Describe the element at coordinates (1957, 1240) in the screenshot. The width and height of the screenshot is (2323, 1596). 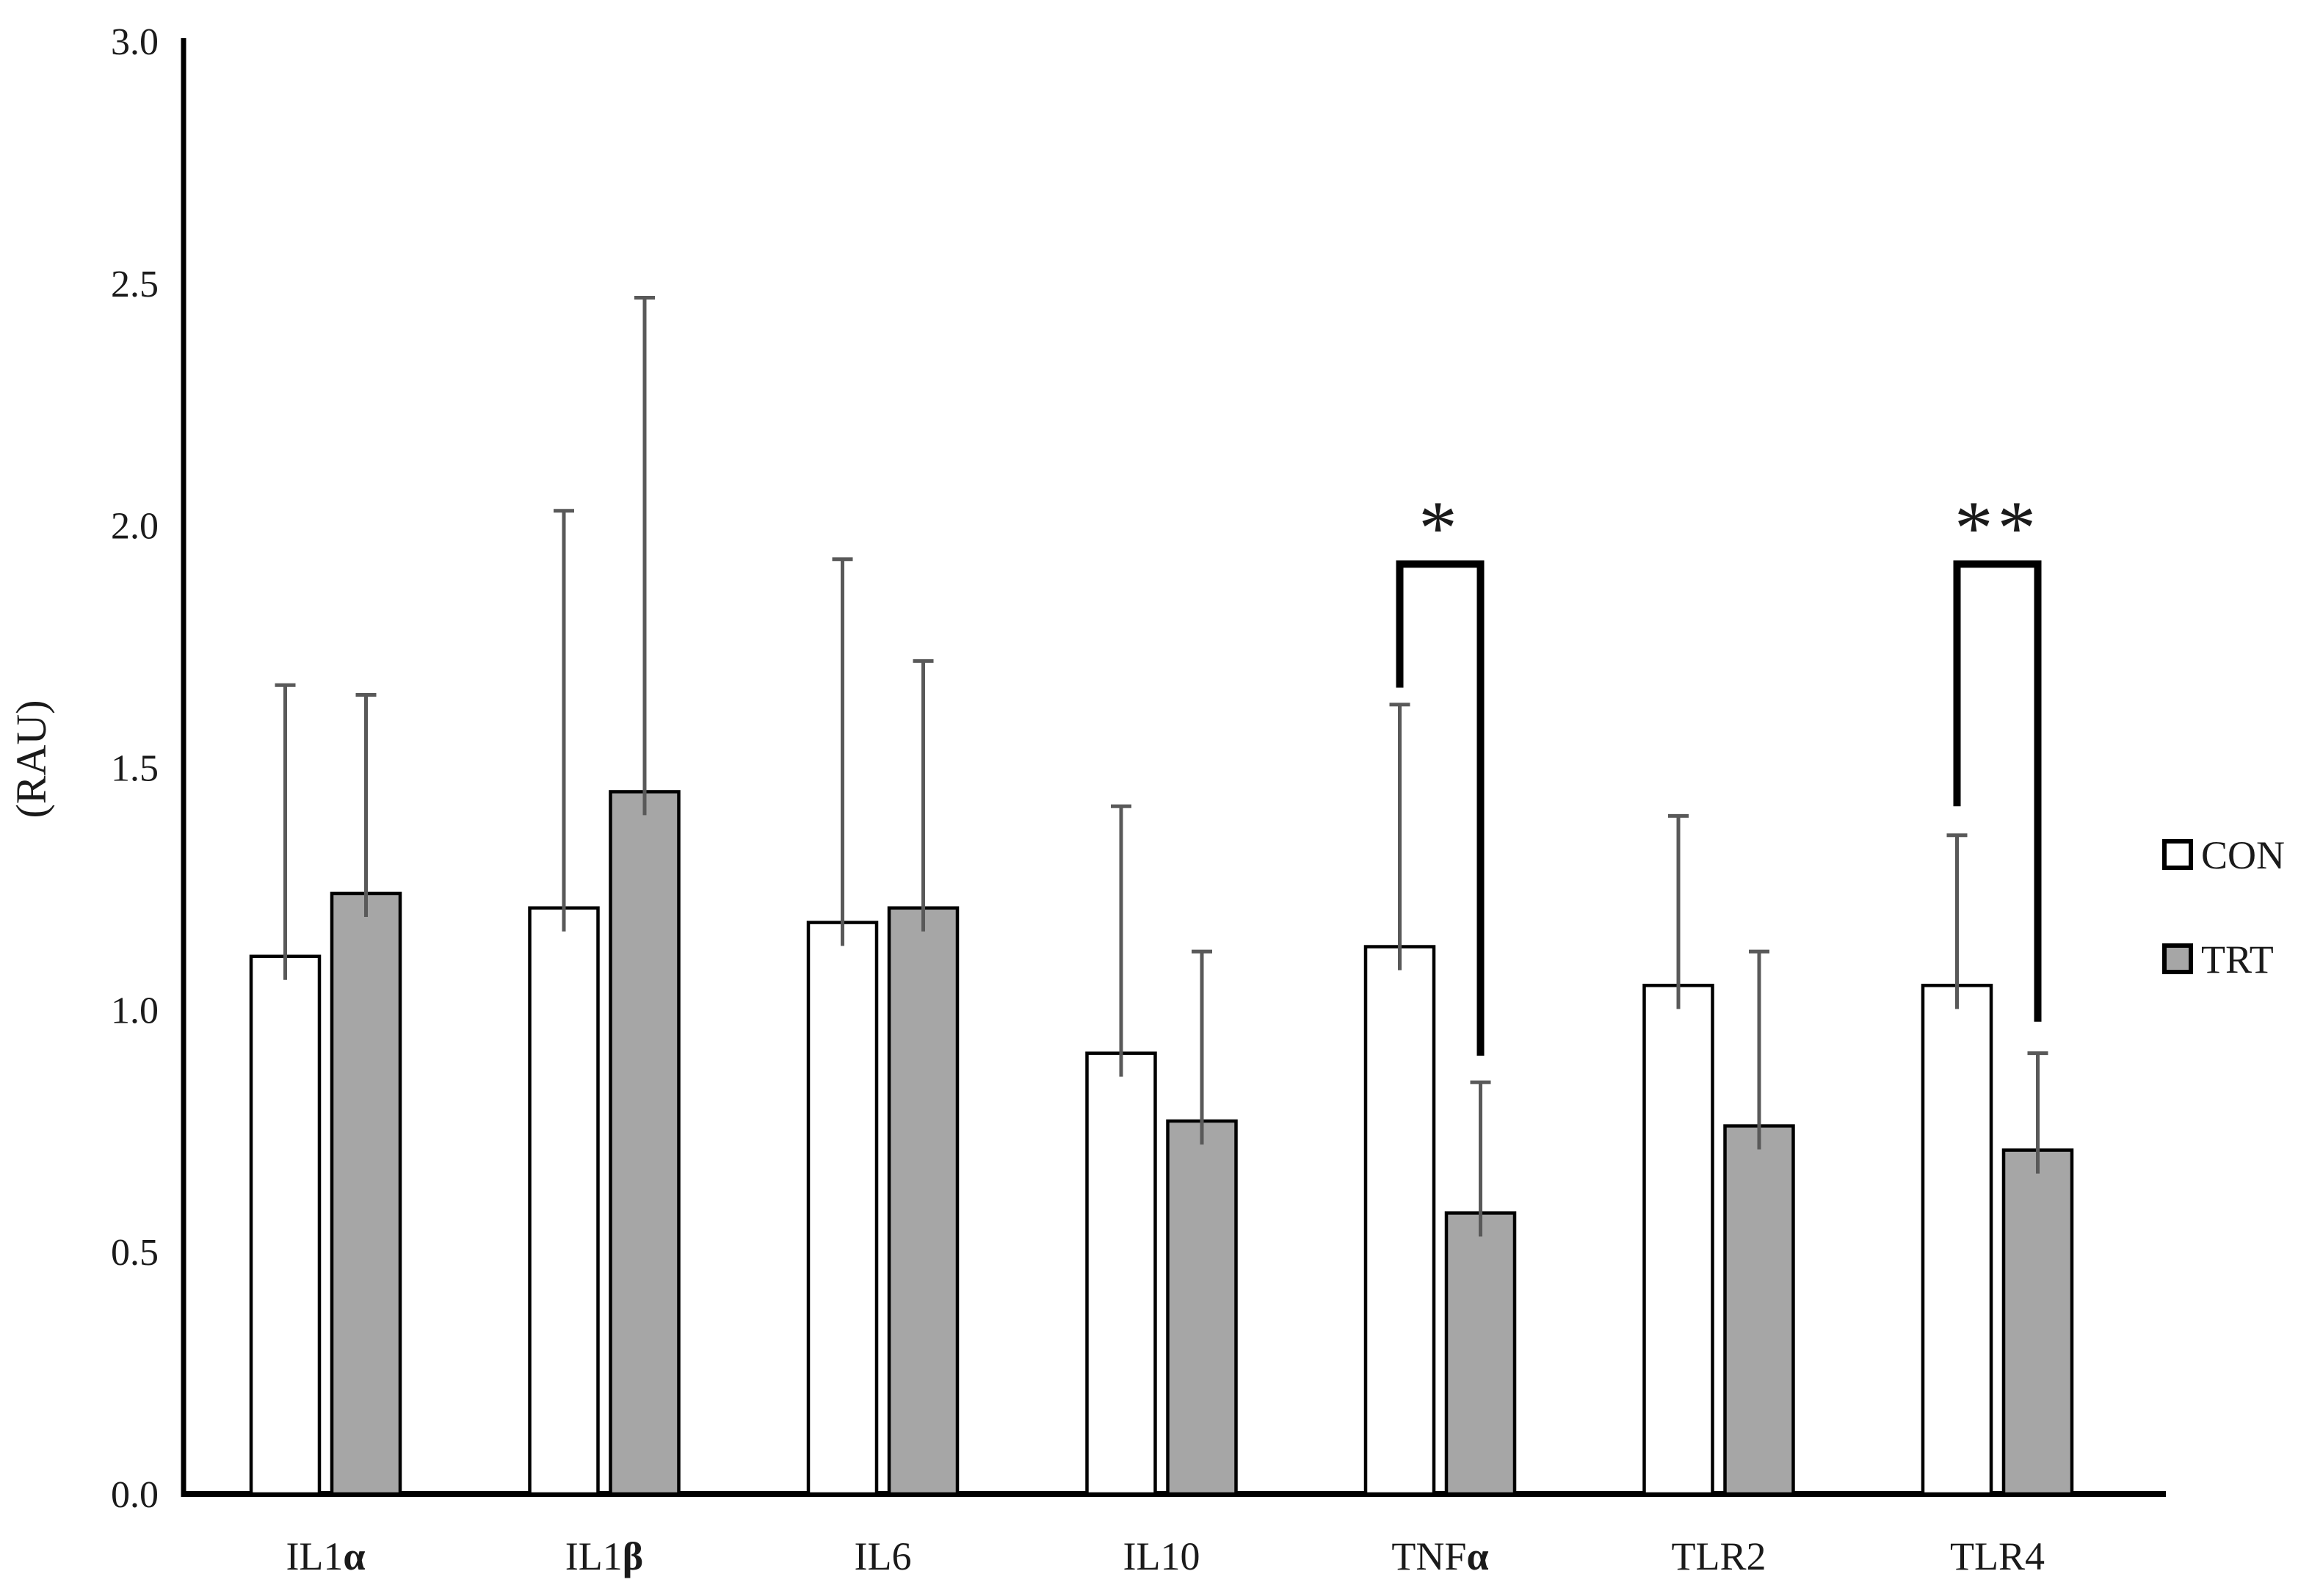
I see `bar-con-tlr4` at that location.